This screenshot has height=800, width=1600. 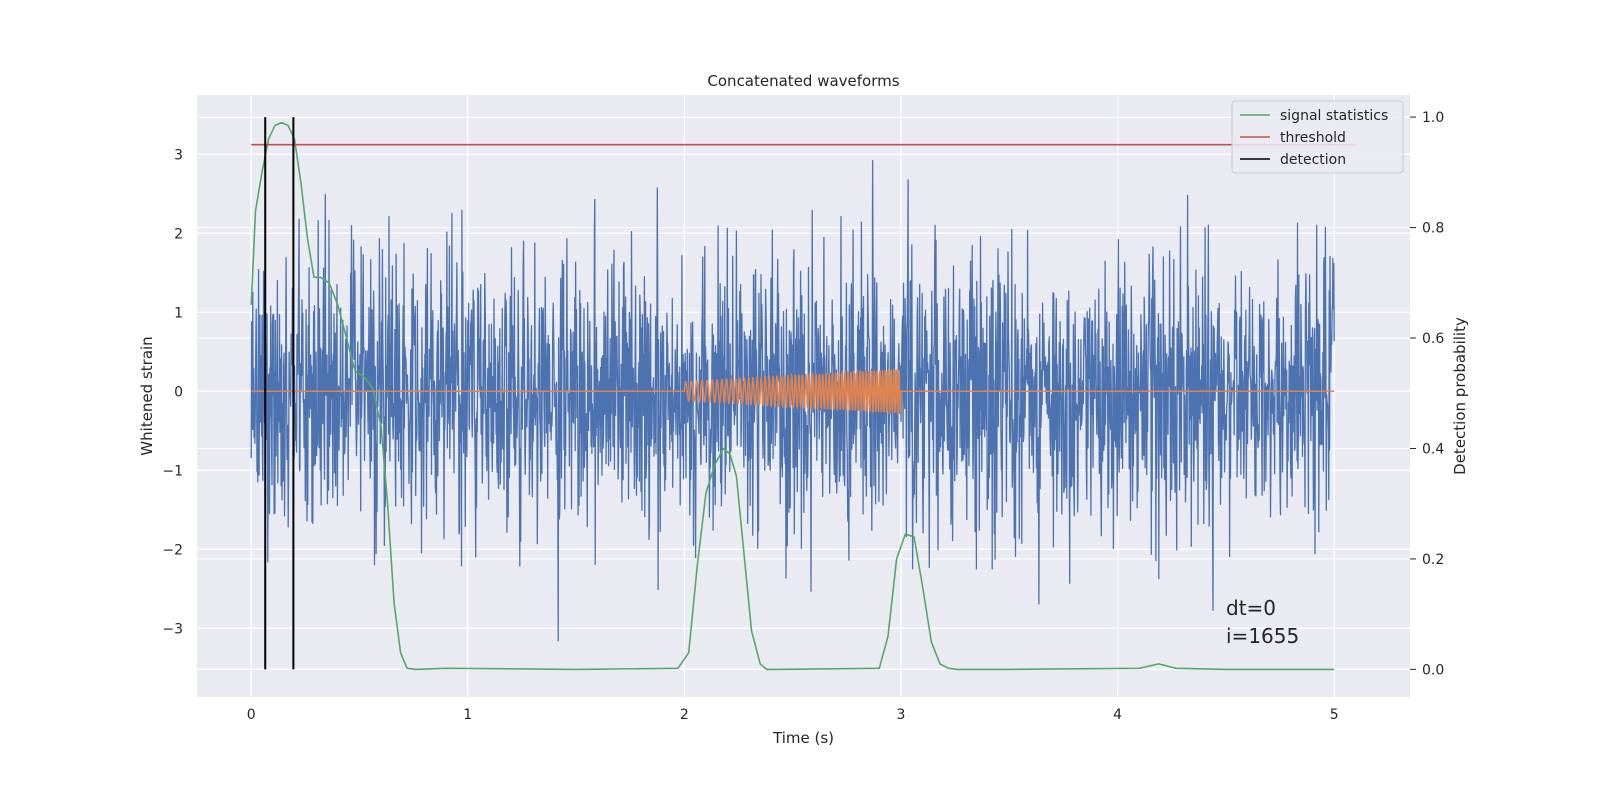 I want to click on annotation-dt: dt=0, so click(x=1251, y=608).